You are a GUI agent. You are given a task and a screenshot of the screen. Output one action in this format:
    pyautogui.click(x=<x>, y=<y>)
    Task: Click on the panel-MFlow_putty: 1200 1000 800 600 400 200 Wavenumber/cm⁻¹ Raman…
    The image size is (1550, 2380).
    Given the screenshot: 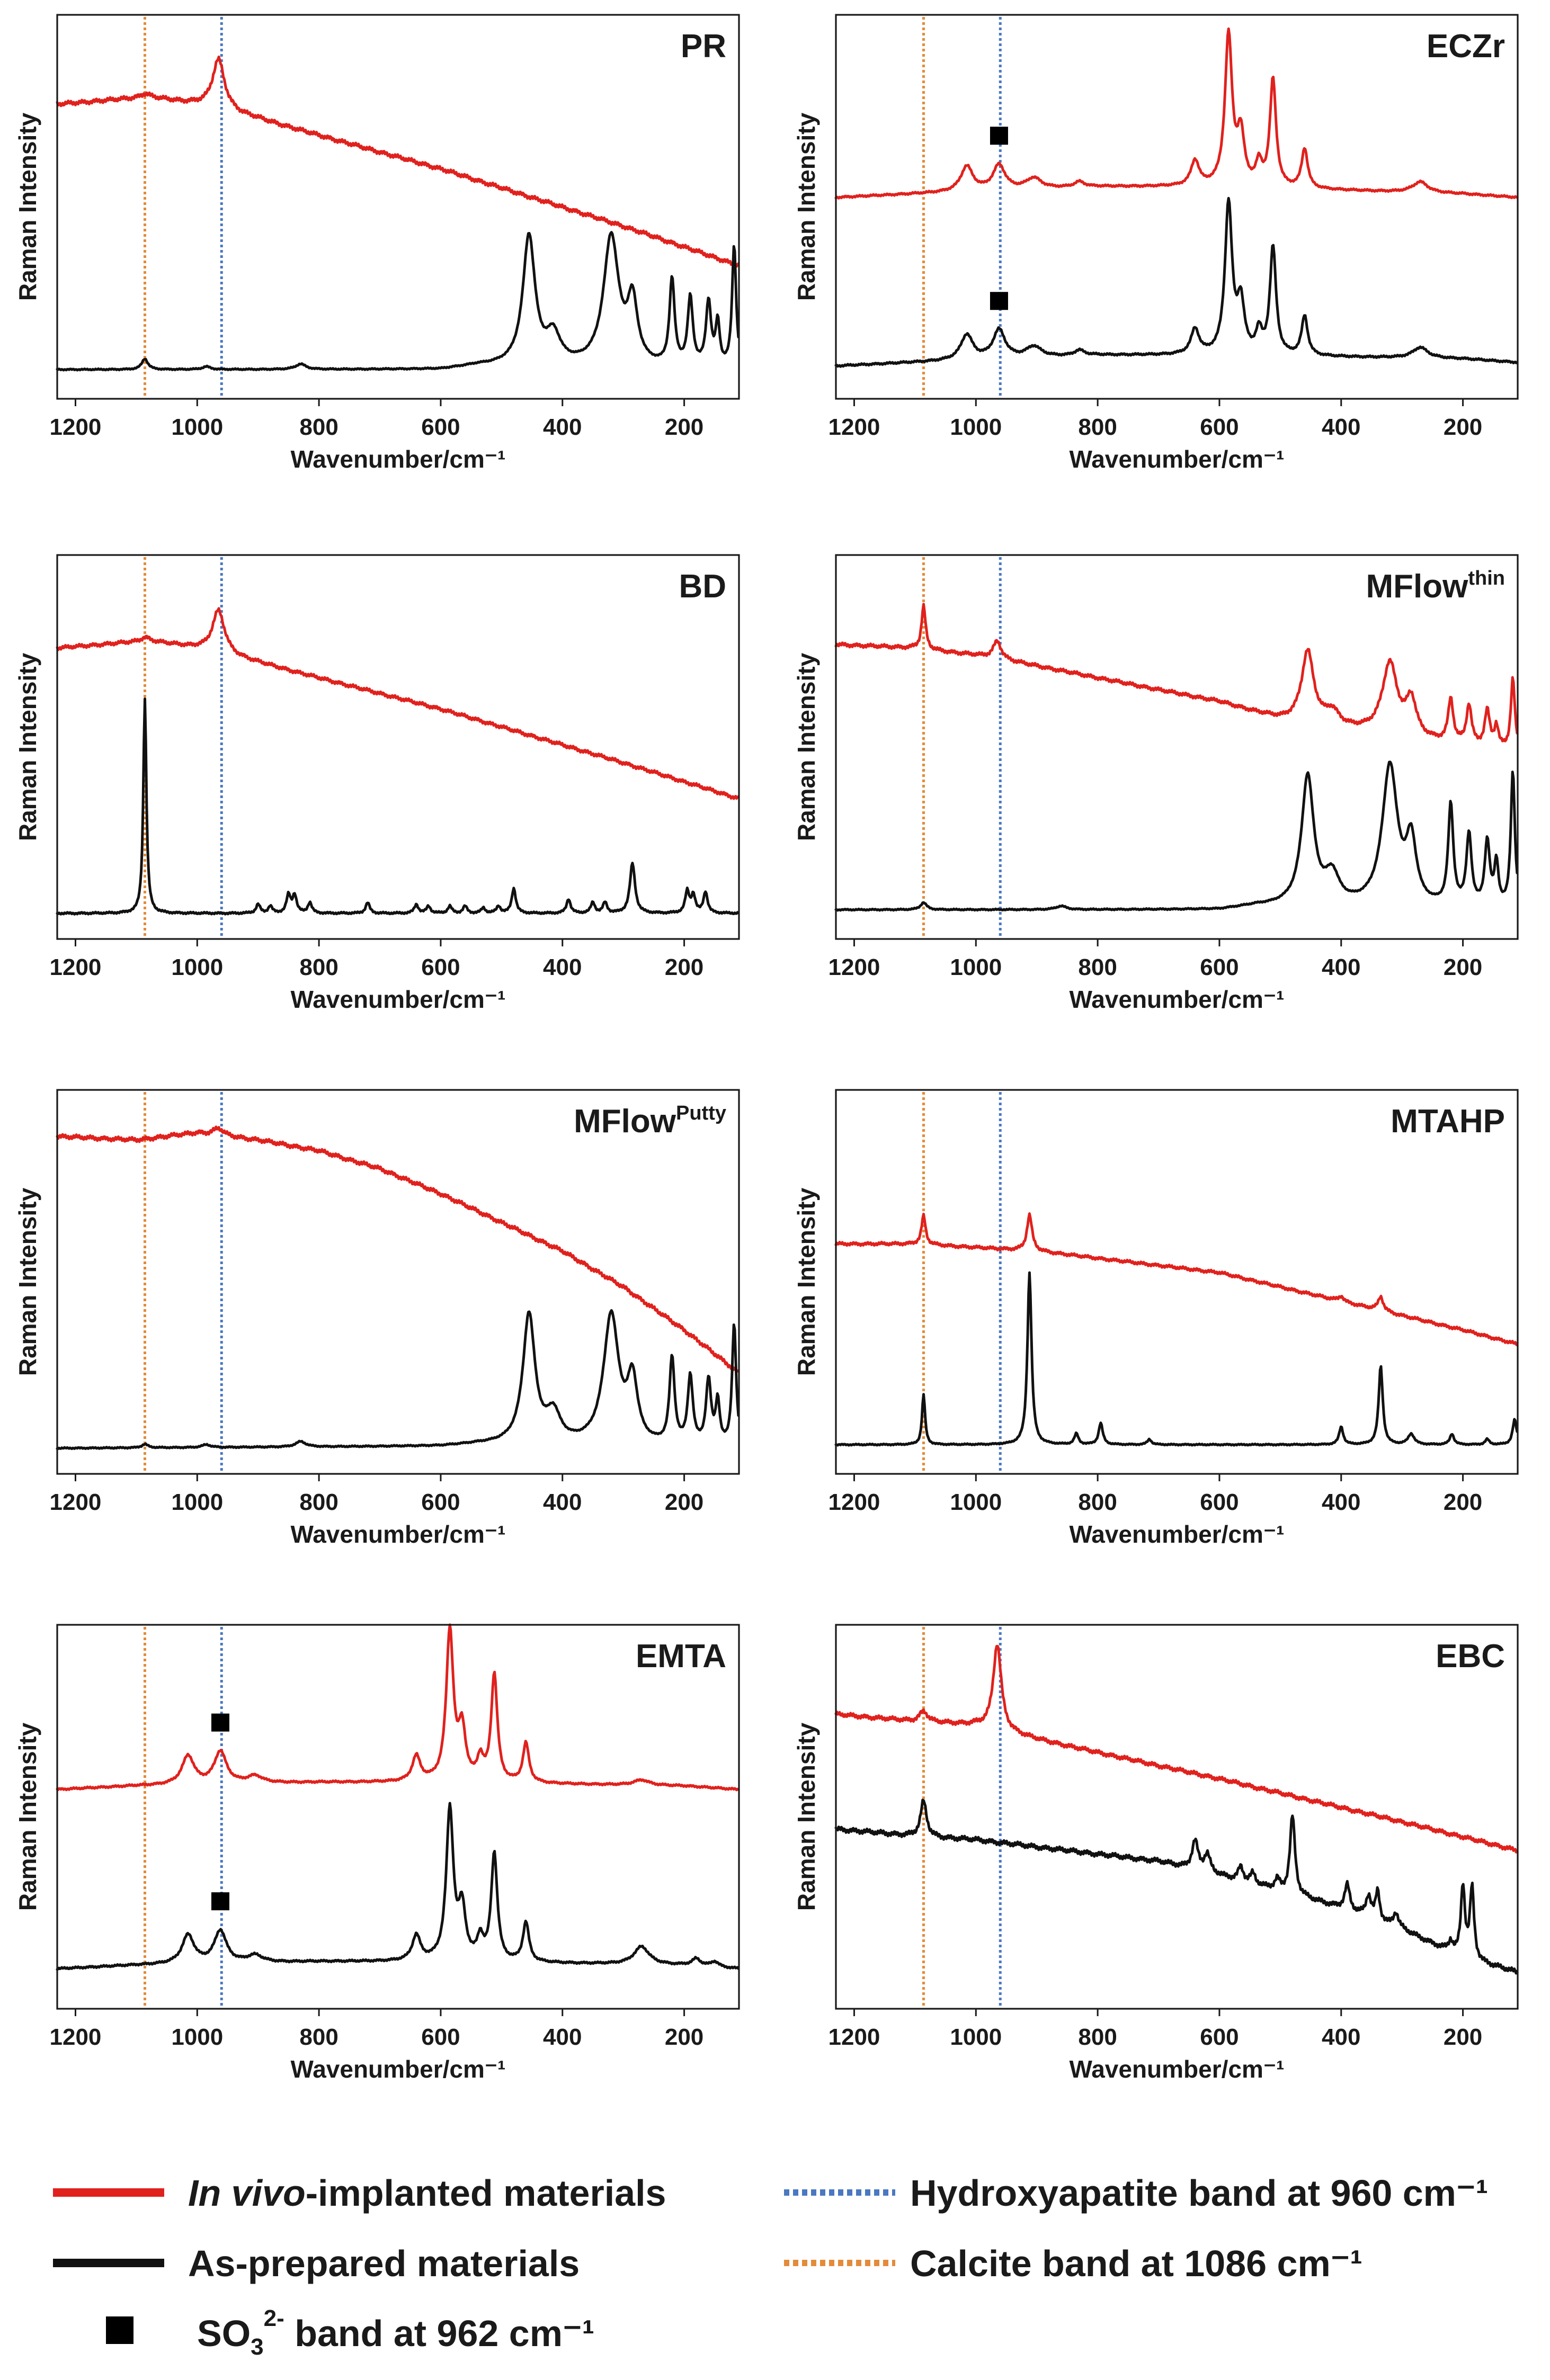 What is the action you would take?
    pyautogui.click(x=377, y=1318)
    